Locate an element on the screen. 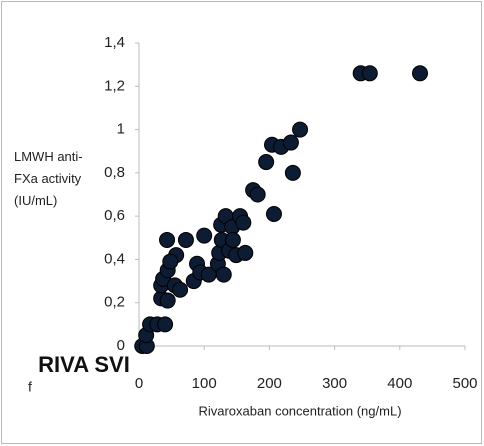 Image resolution: width=484 pixels, height=446 pixels. annotation: f is located at coordinates (30, 387).